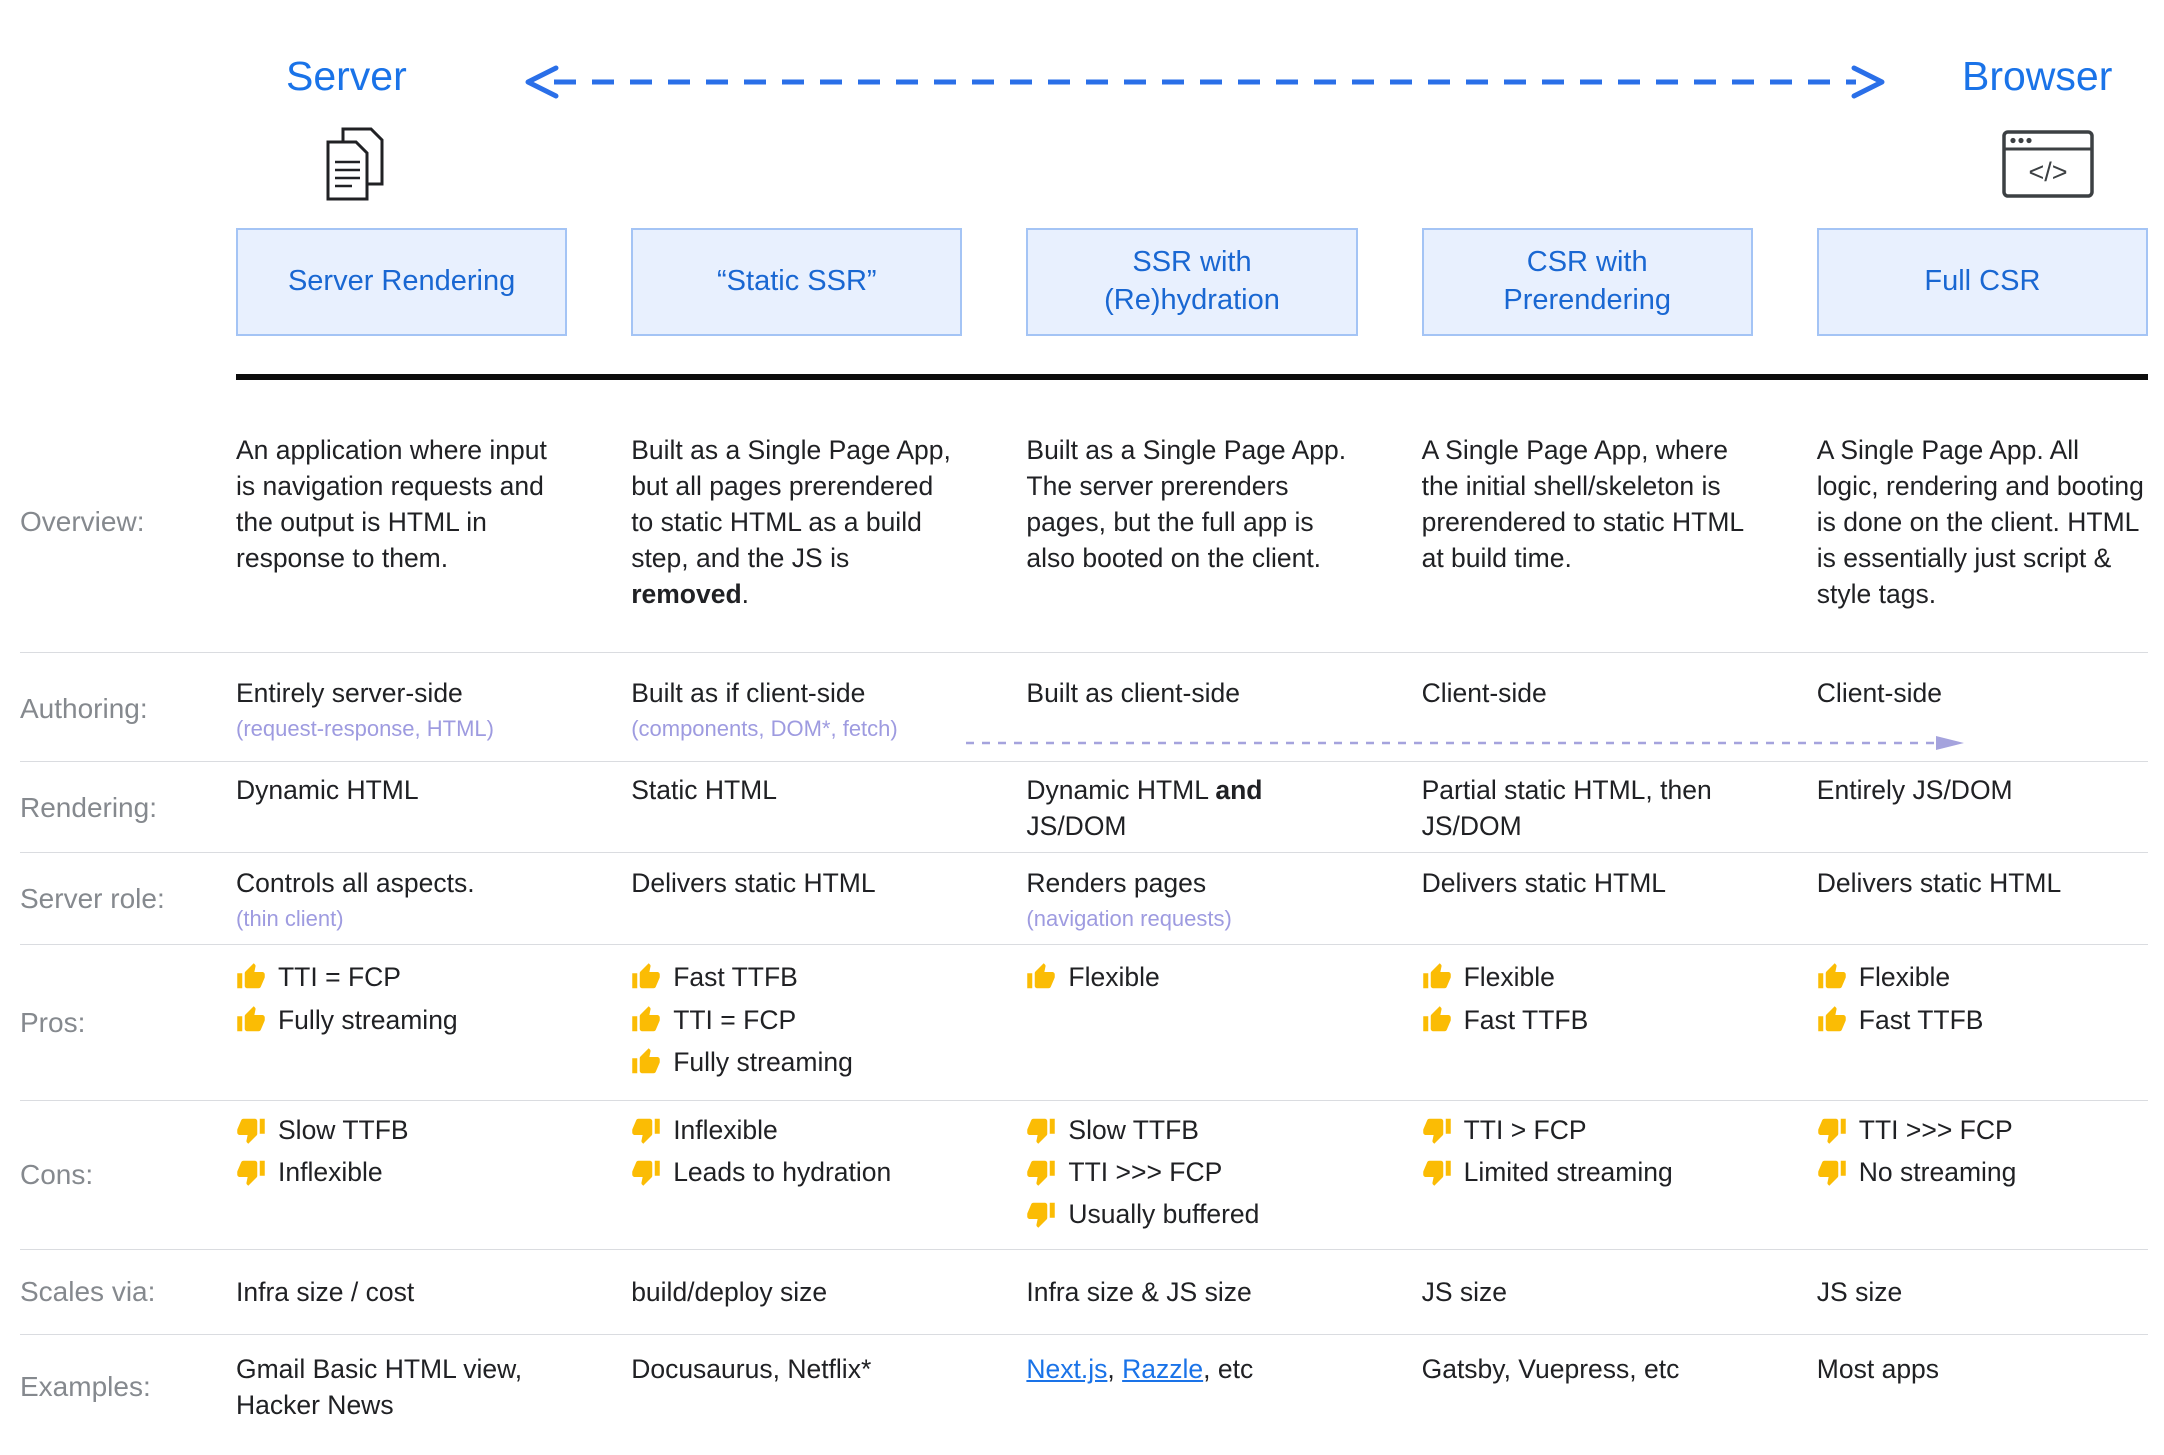  I want to click on rendering-csr-prerendering: Partial static HTML, then JS/DOM, so click(1566, 807).